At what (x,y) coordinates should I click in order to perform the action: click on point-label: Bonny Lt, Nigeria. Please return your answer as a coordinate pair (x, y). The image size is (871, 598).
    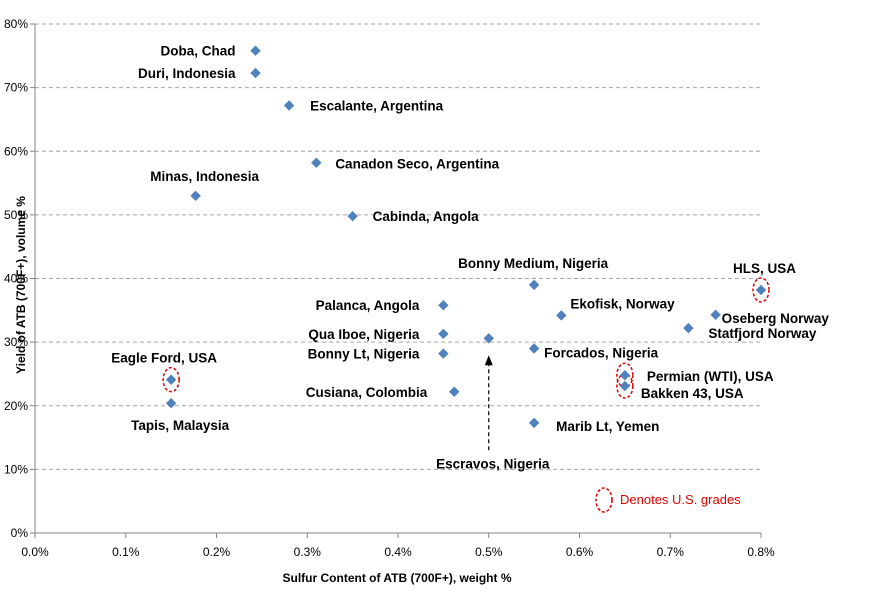
    Looking at the image, I should click on (364, 354).